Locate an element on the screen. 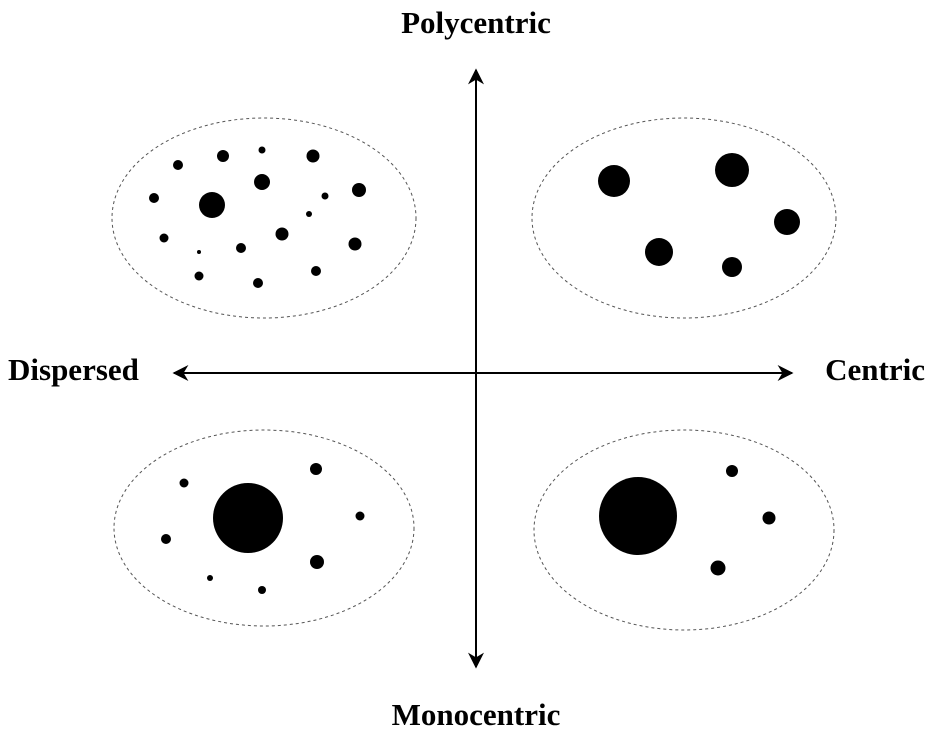 Image resolution: width=930 pixels, height=733 pixels. quadrant-centric-polycentric is located at coordinates (684, 218).